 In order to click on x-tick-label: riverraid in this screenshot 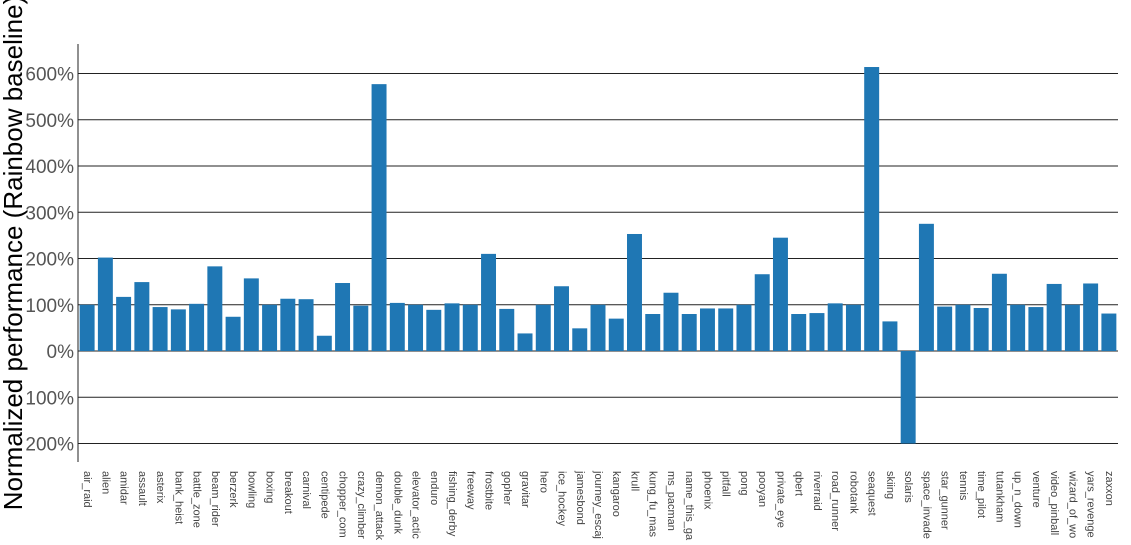, I will do `click(817, 491)`.